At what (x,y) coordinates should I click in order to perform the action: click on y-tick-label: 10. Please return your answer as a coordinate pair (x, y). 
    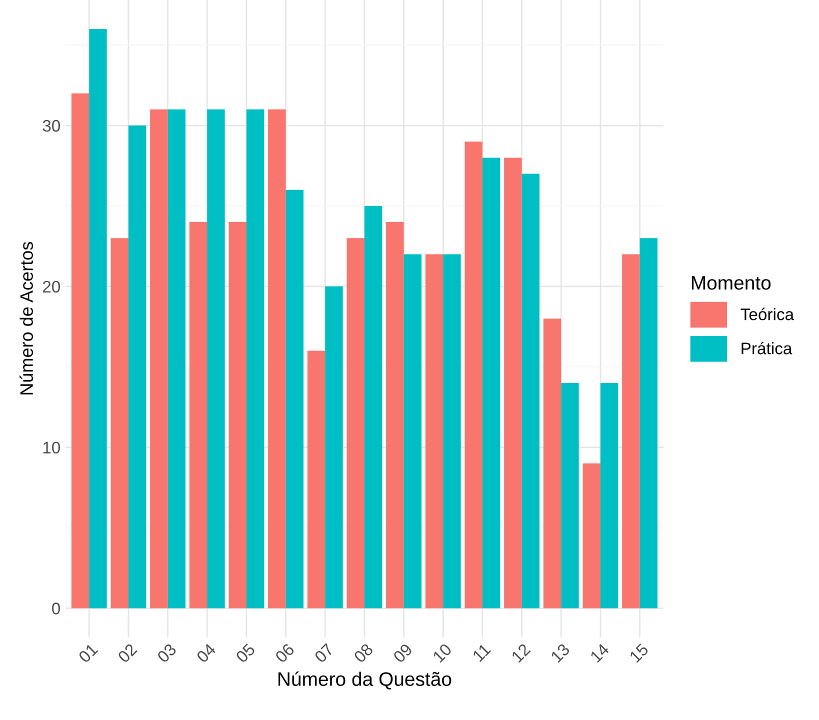
    Looking at the image, I should click on (51, 448).